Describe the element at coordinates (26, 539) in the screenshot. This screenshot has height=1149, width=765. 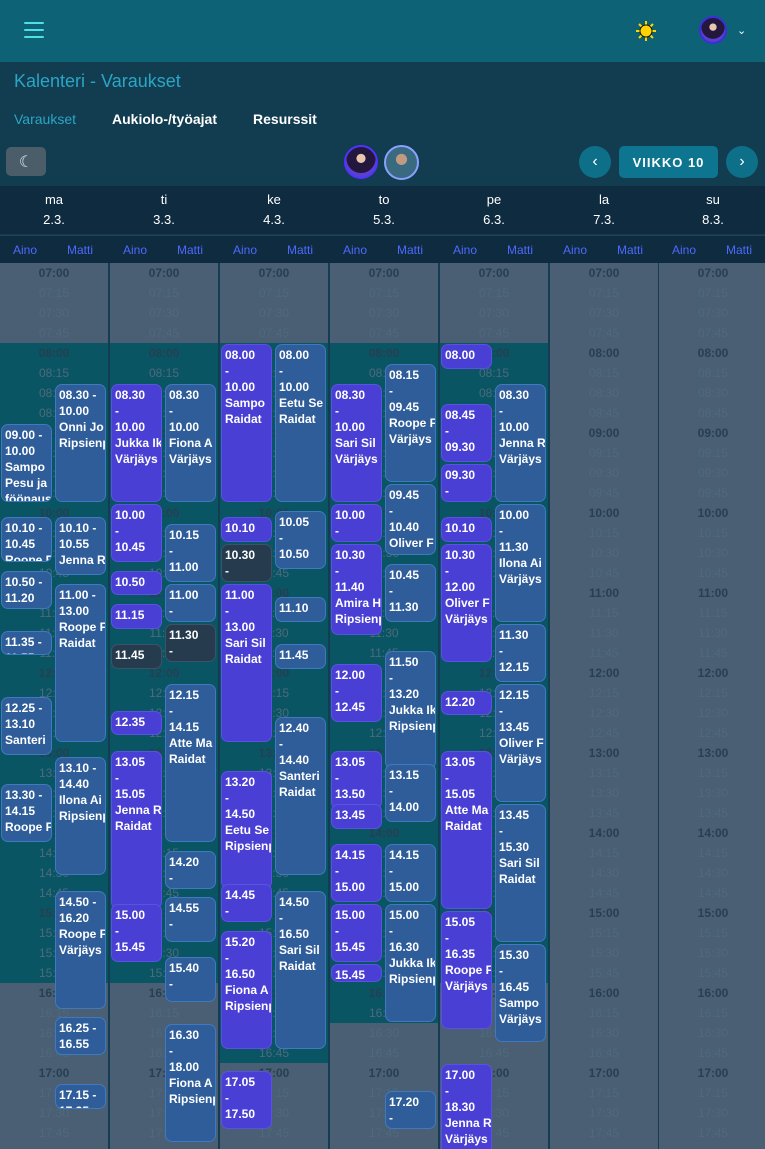
I see `booking-card: 10.10 - 10.45 Roope F` at that location.